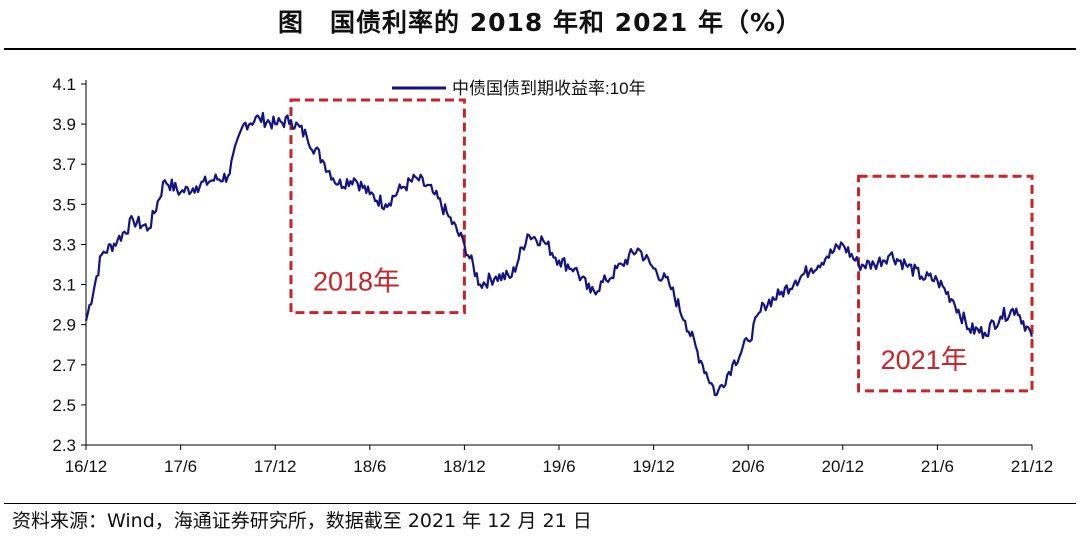 Image resolution: width=1080 pixels, height=536 pixels. What do you see at coordinates (64, 244) in the screenshot?
I see `y-tick-label: 3.3` at bounding box center [64, 244].